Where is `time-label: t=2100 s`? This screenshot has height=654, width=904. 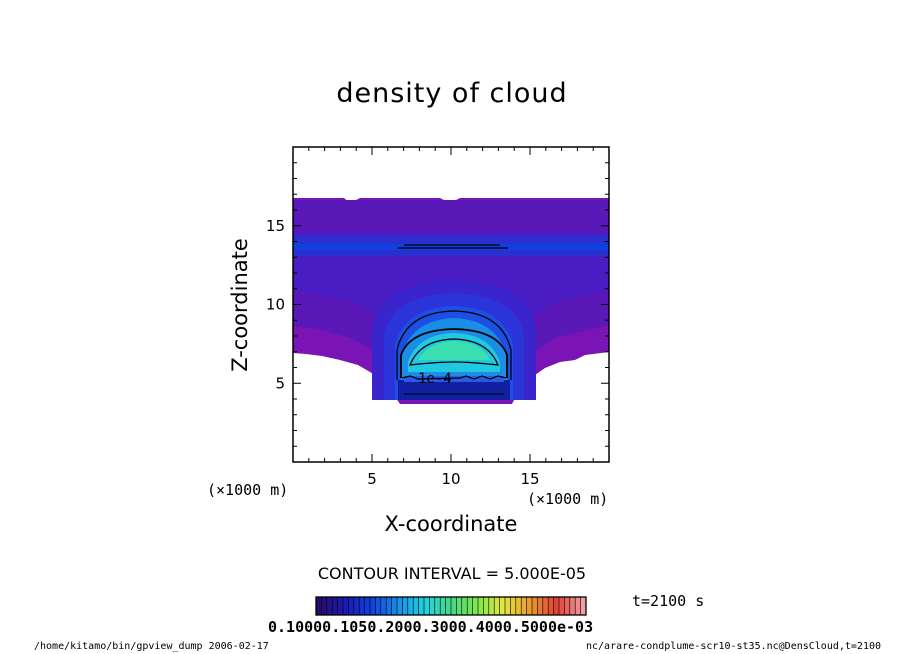
time-label: t=2100 s is located at coordinates (668, 601).